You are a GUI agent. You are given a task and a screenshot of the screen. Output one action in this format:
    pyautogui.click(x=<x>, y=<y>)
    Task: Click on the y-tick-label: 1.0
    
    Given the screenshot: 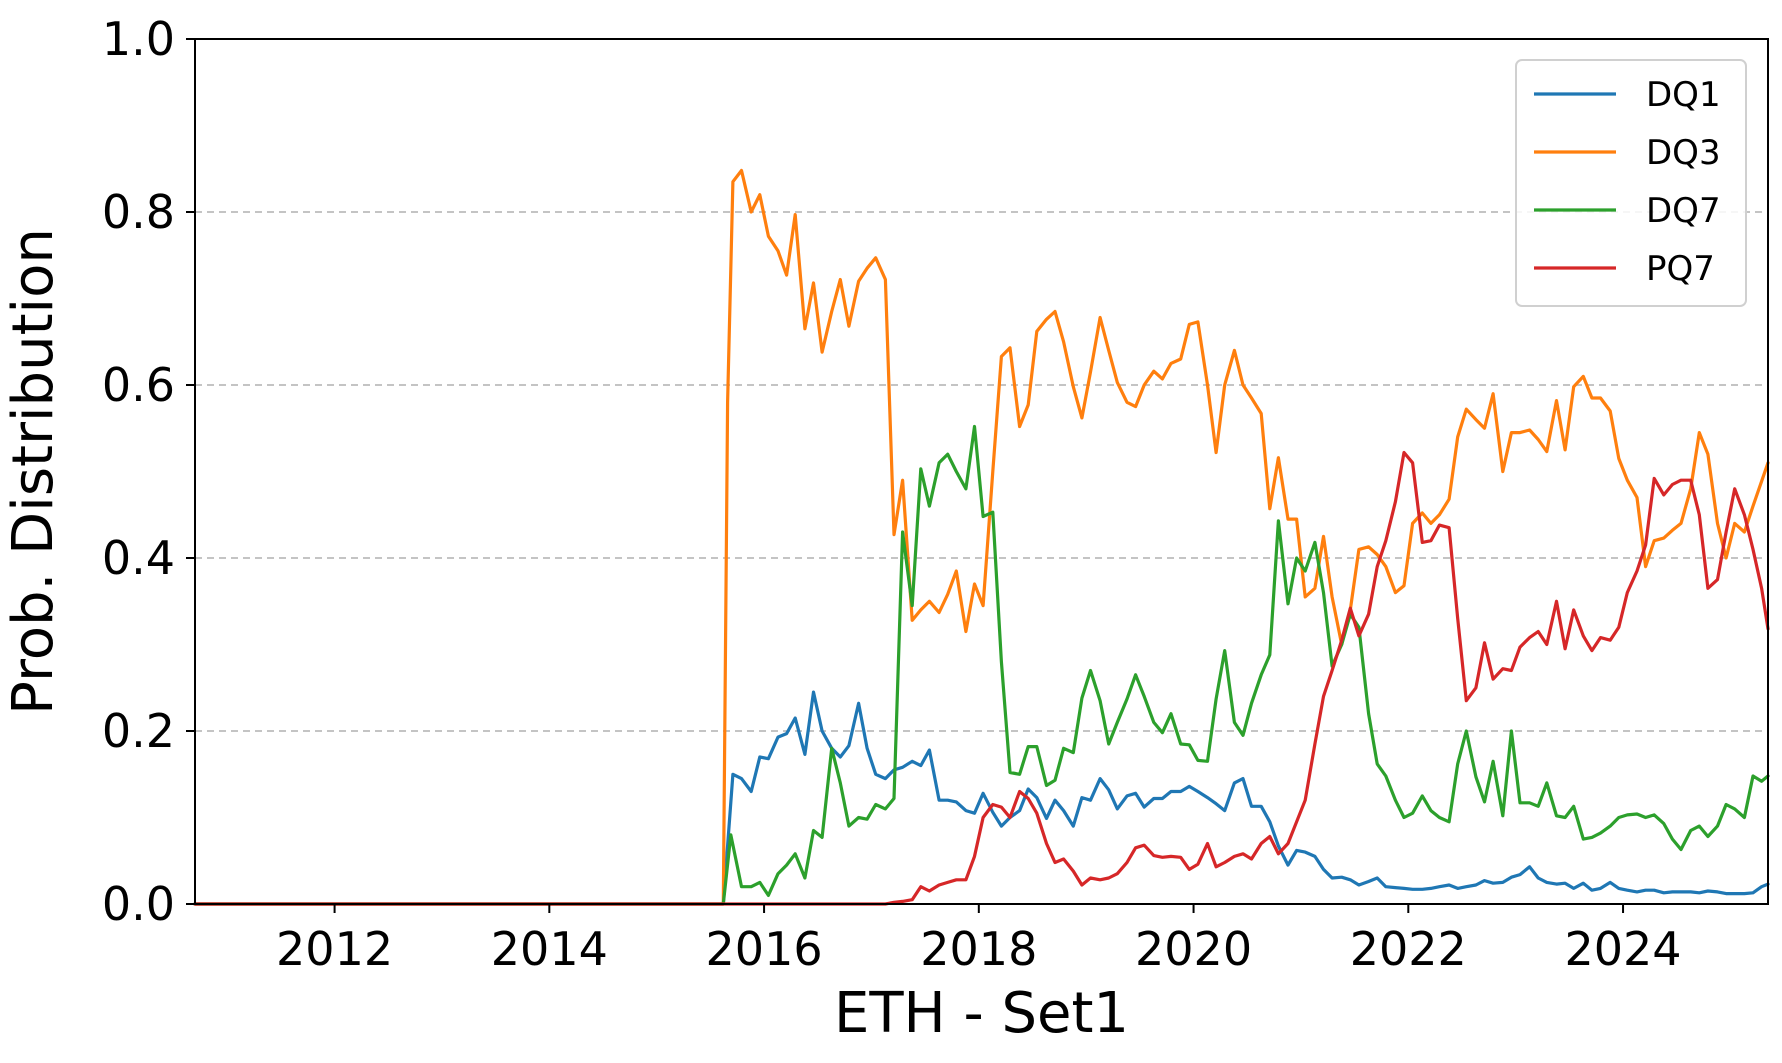 What is the action you would take?
    pyautogui.click(x=138, y=39)
    